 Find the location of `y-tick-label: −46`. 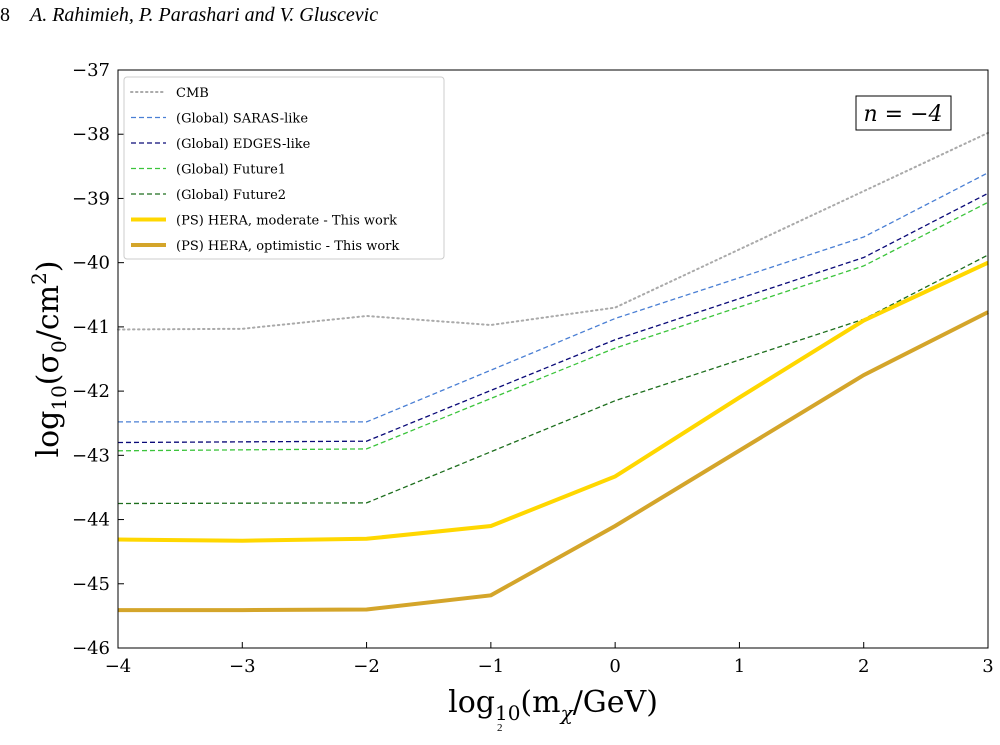

y-tick-label: −46 is located at coordinates (91, 648).